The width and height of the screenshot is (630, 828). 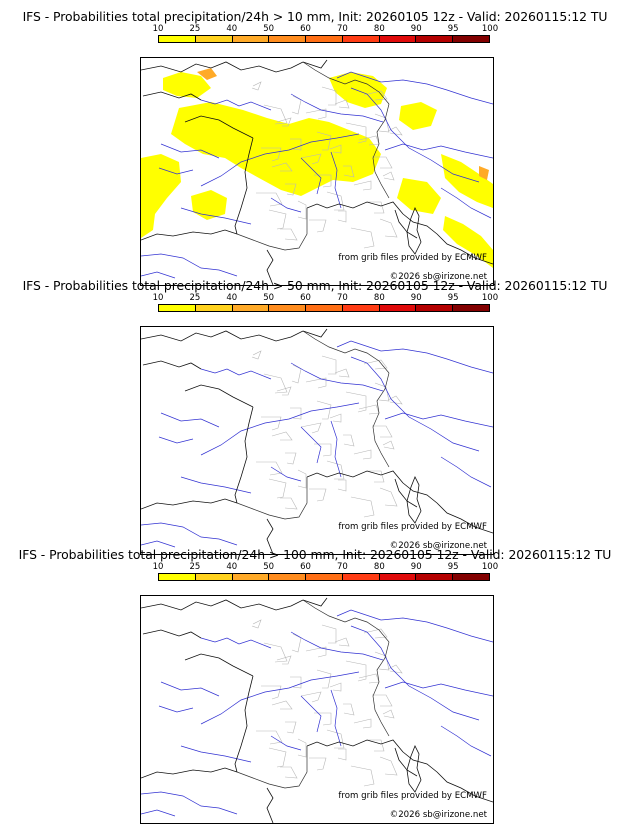 I want to click on colorbar-tick-label: 60, so click(x=305, y=567).